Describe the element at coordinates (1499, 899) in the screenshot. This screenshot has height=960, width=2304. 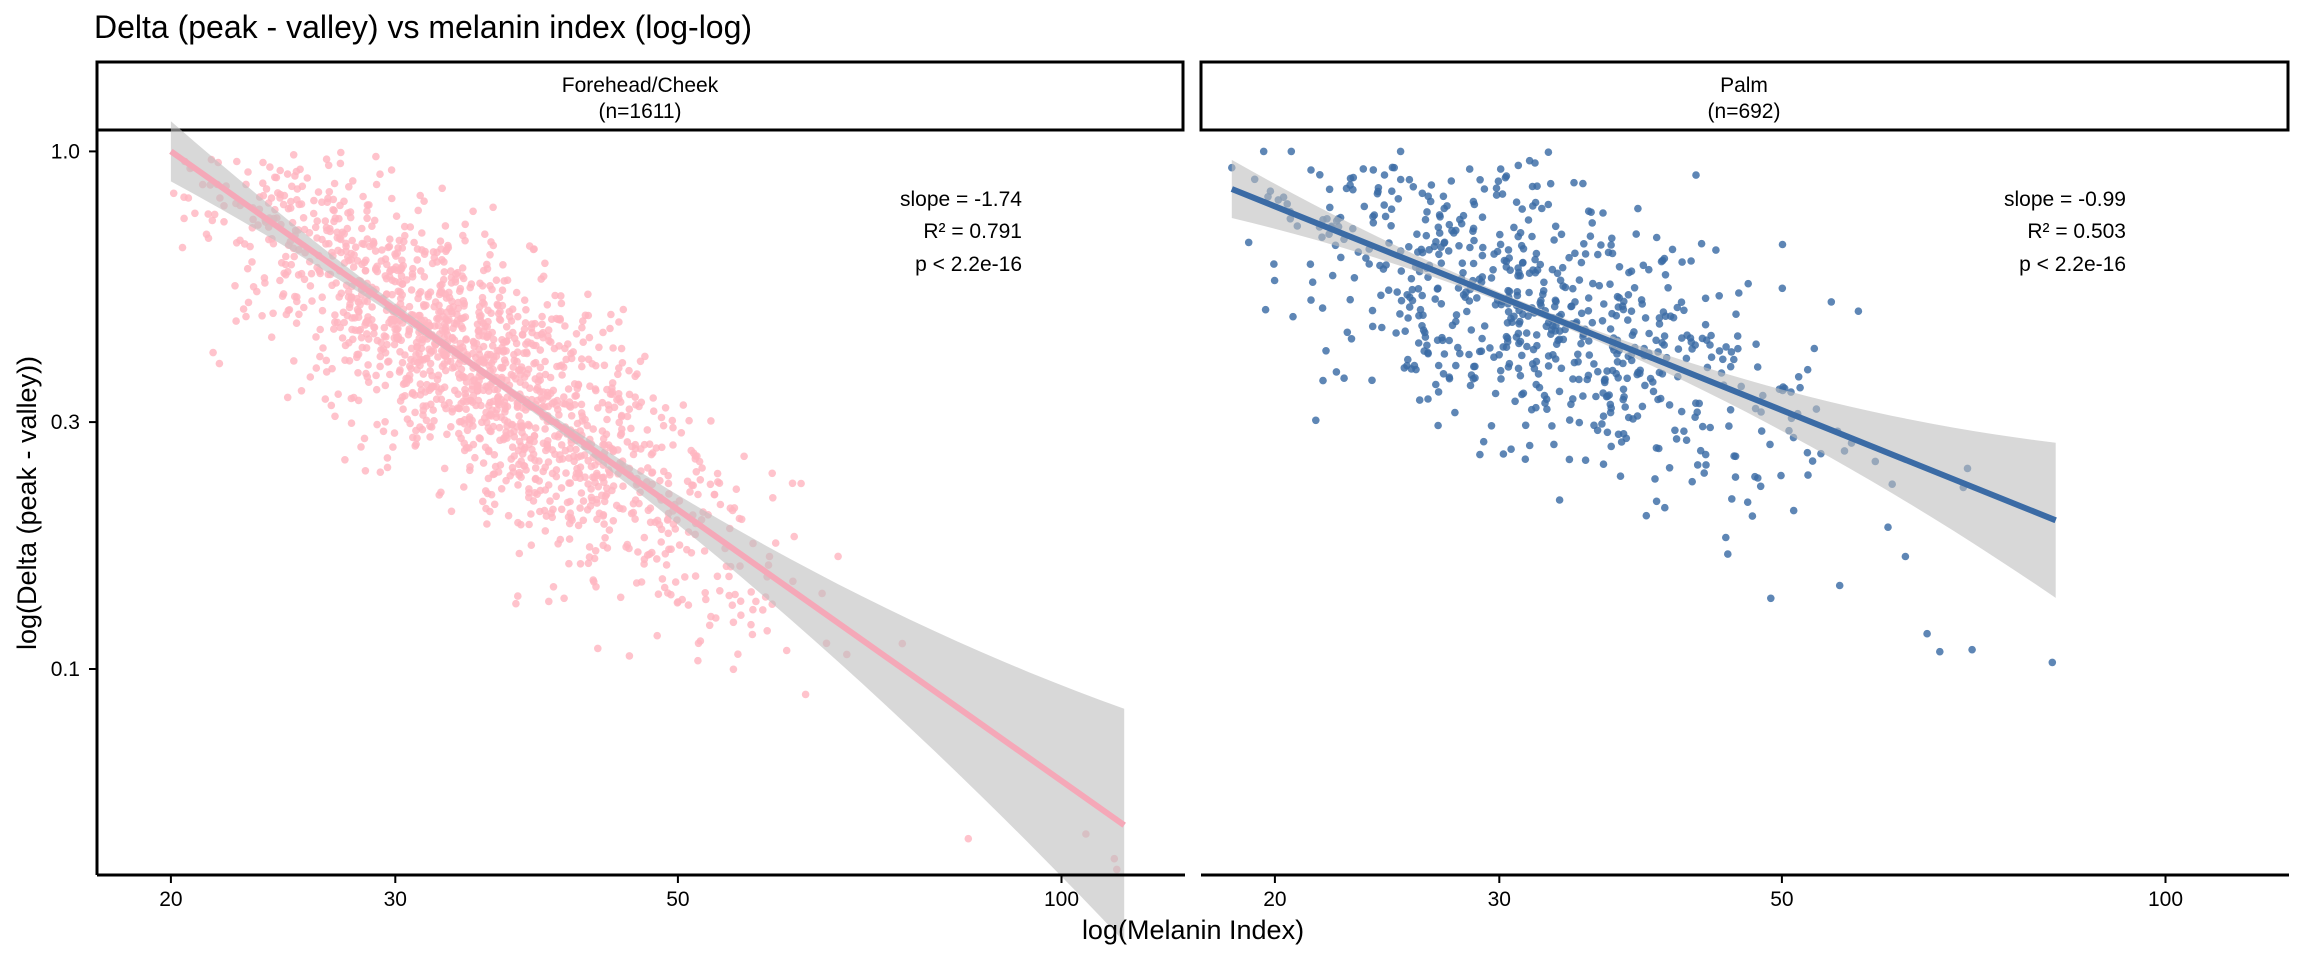
I see `x-tick-label: 30` at that location.